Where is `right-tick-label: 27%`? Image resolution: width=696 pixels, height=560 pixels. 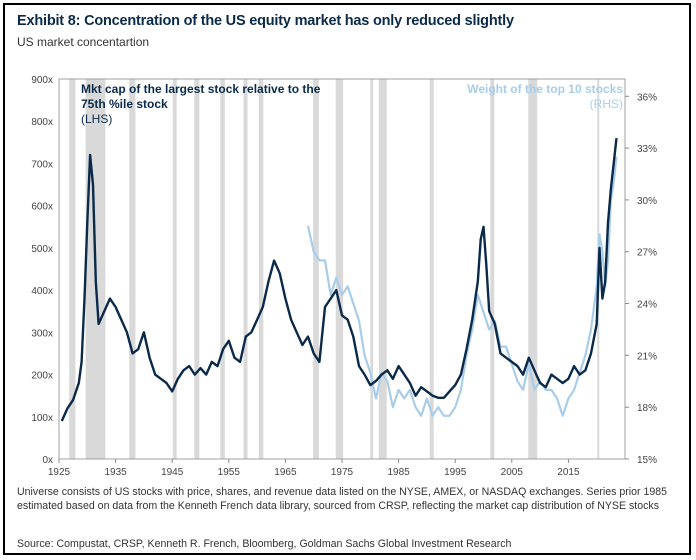
right-tick-label: 27% is located at coordinates (647, 253).